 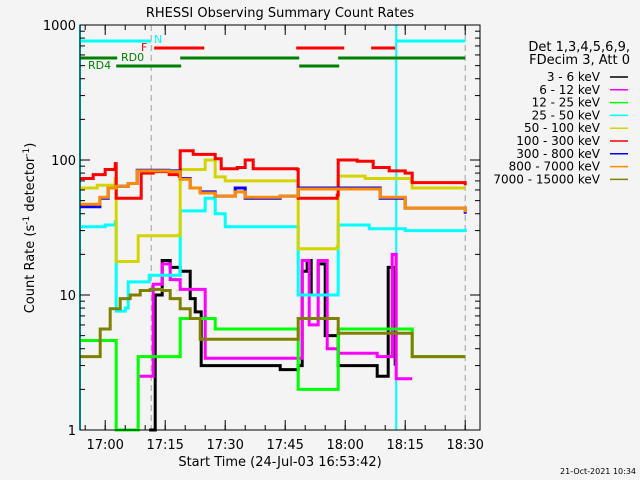 I want to click on flag-label-rd4: RD4, so click(x=99, y=65).